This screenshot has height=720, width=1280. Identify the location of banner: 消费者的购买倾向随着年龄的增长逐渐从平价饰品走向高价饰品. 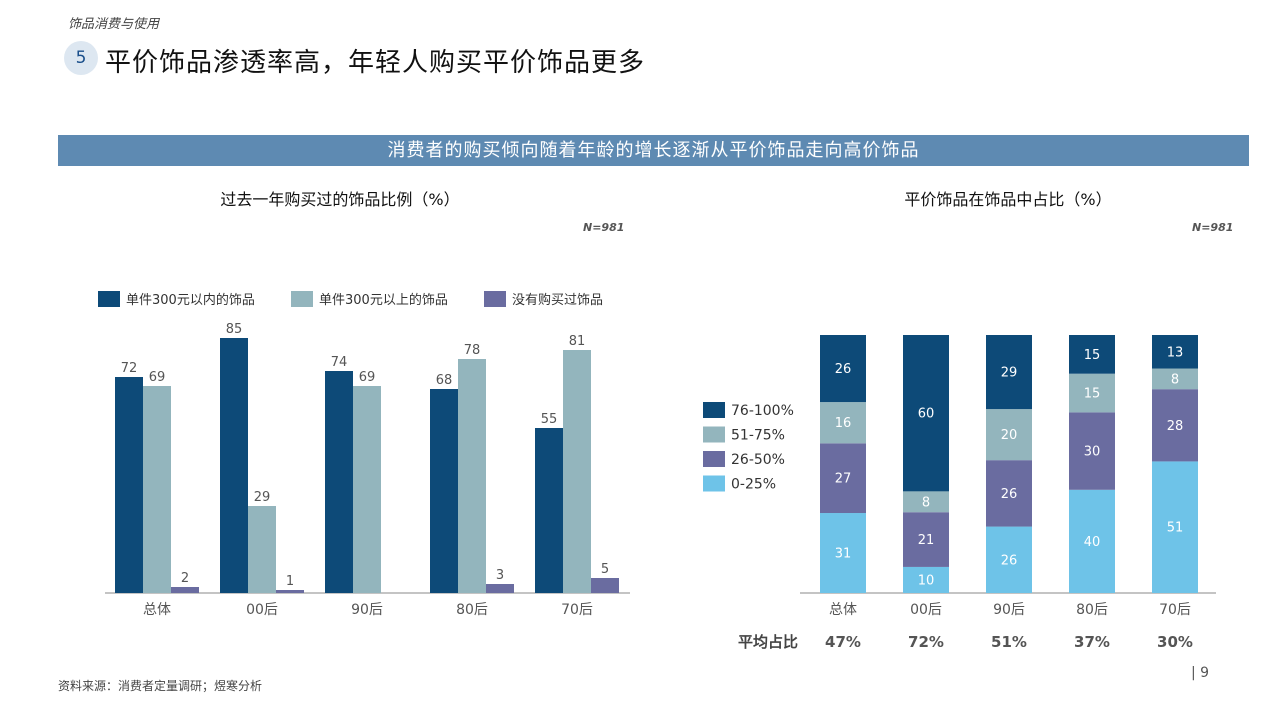
(653, 150).